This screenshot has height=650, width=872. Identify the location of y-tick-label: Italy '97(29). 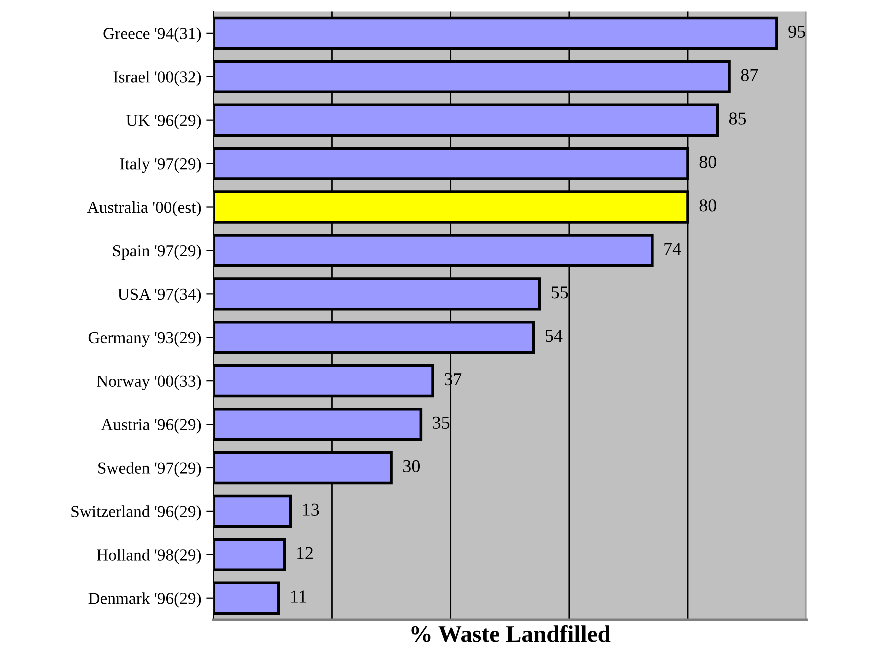
(161, 166).